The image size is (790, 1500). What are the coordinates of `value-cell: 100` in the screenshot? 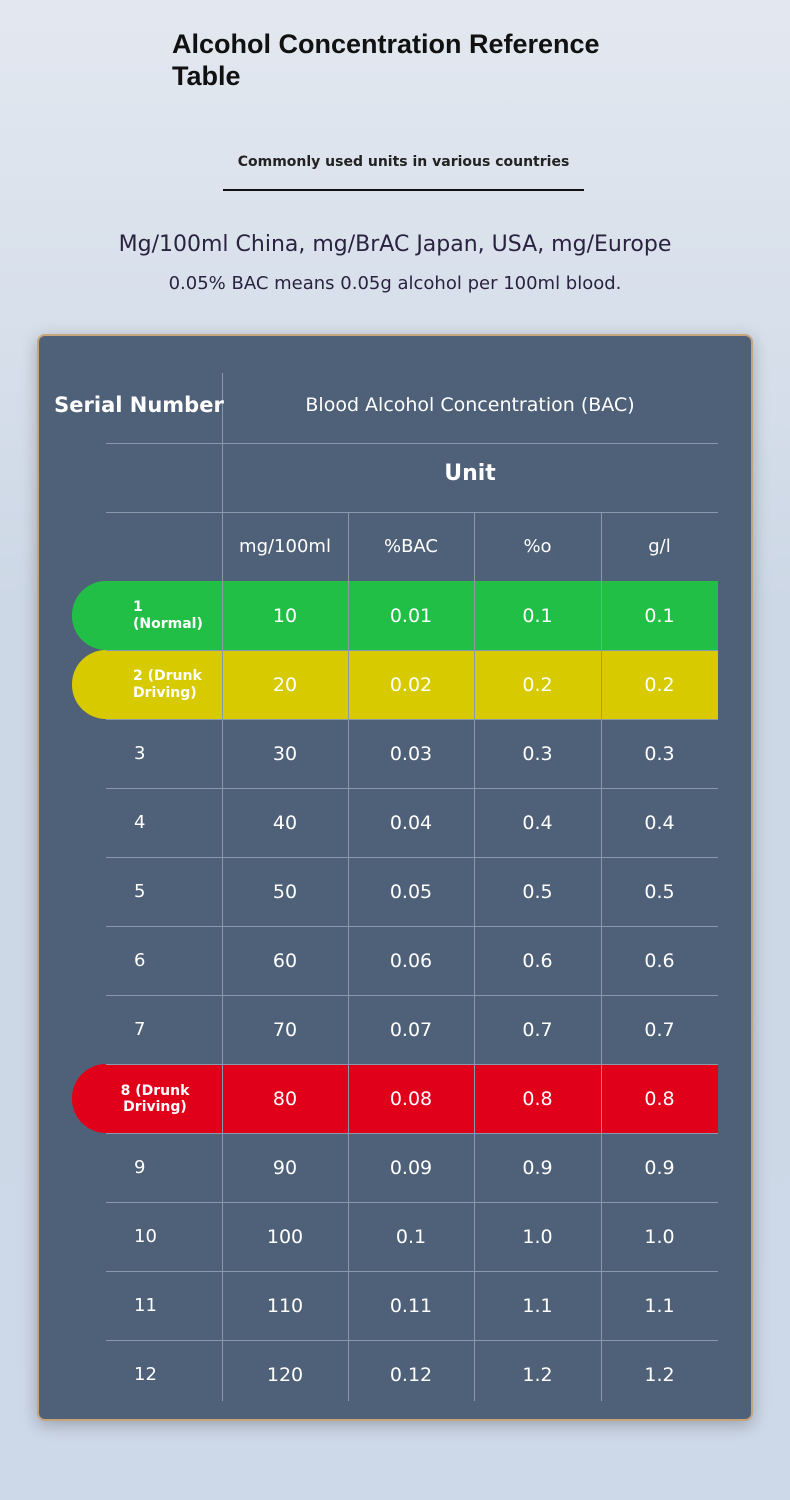 It's located at (285, 1236).